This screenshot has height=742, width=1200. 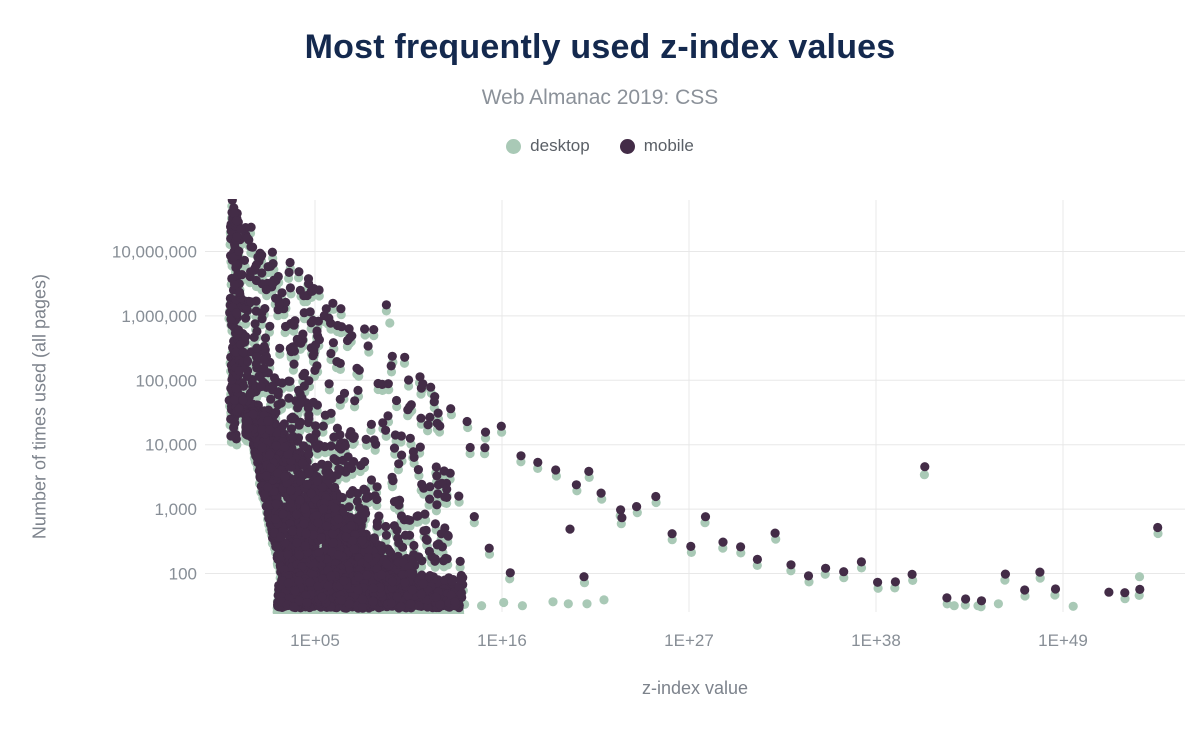 What do you see at coordinates (668, 145) in the screenshot?
I see `legend-label-mobile: mobile` at bounding box center [668, 145].